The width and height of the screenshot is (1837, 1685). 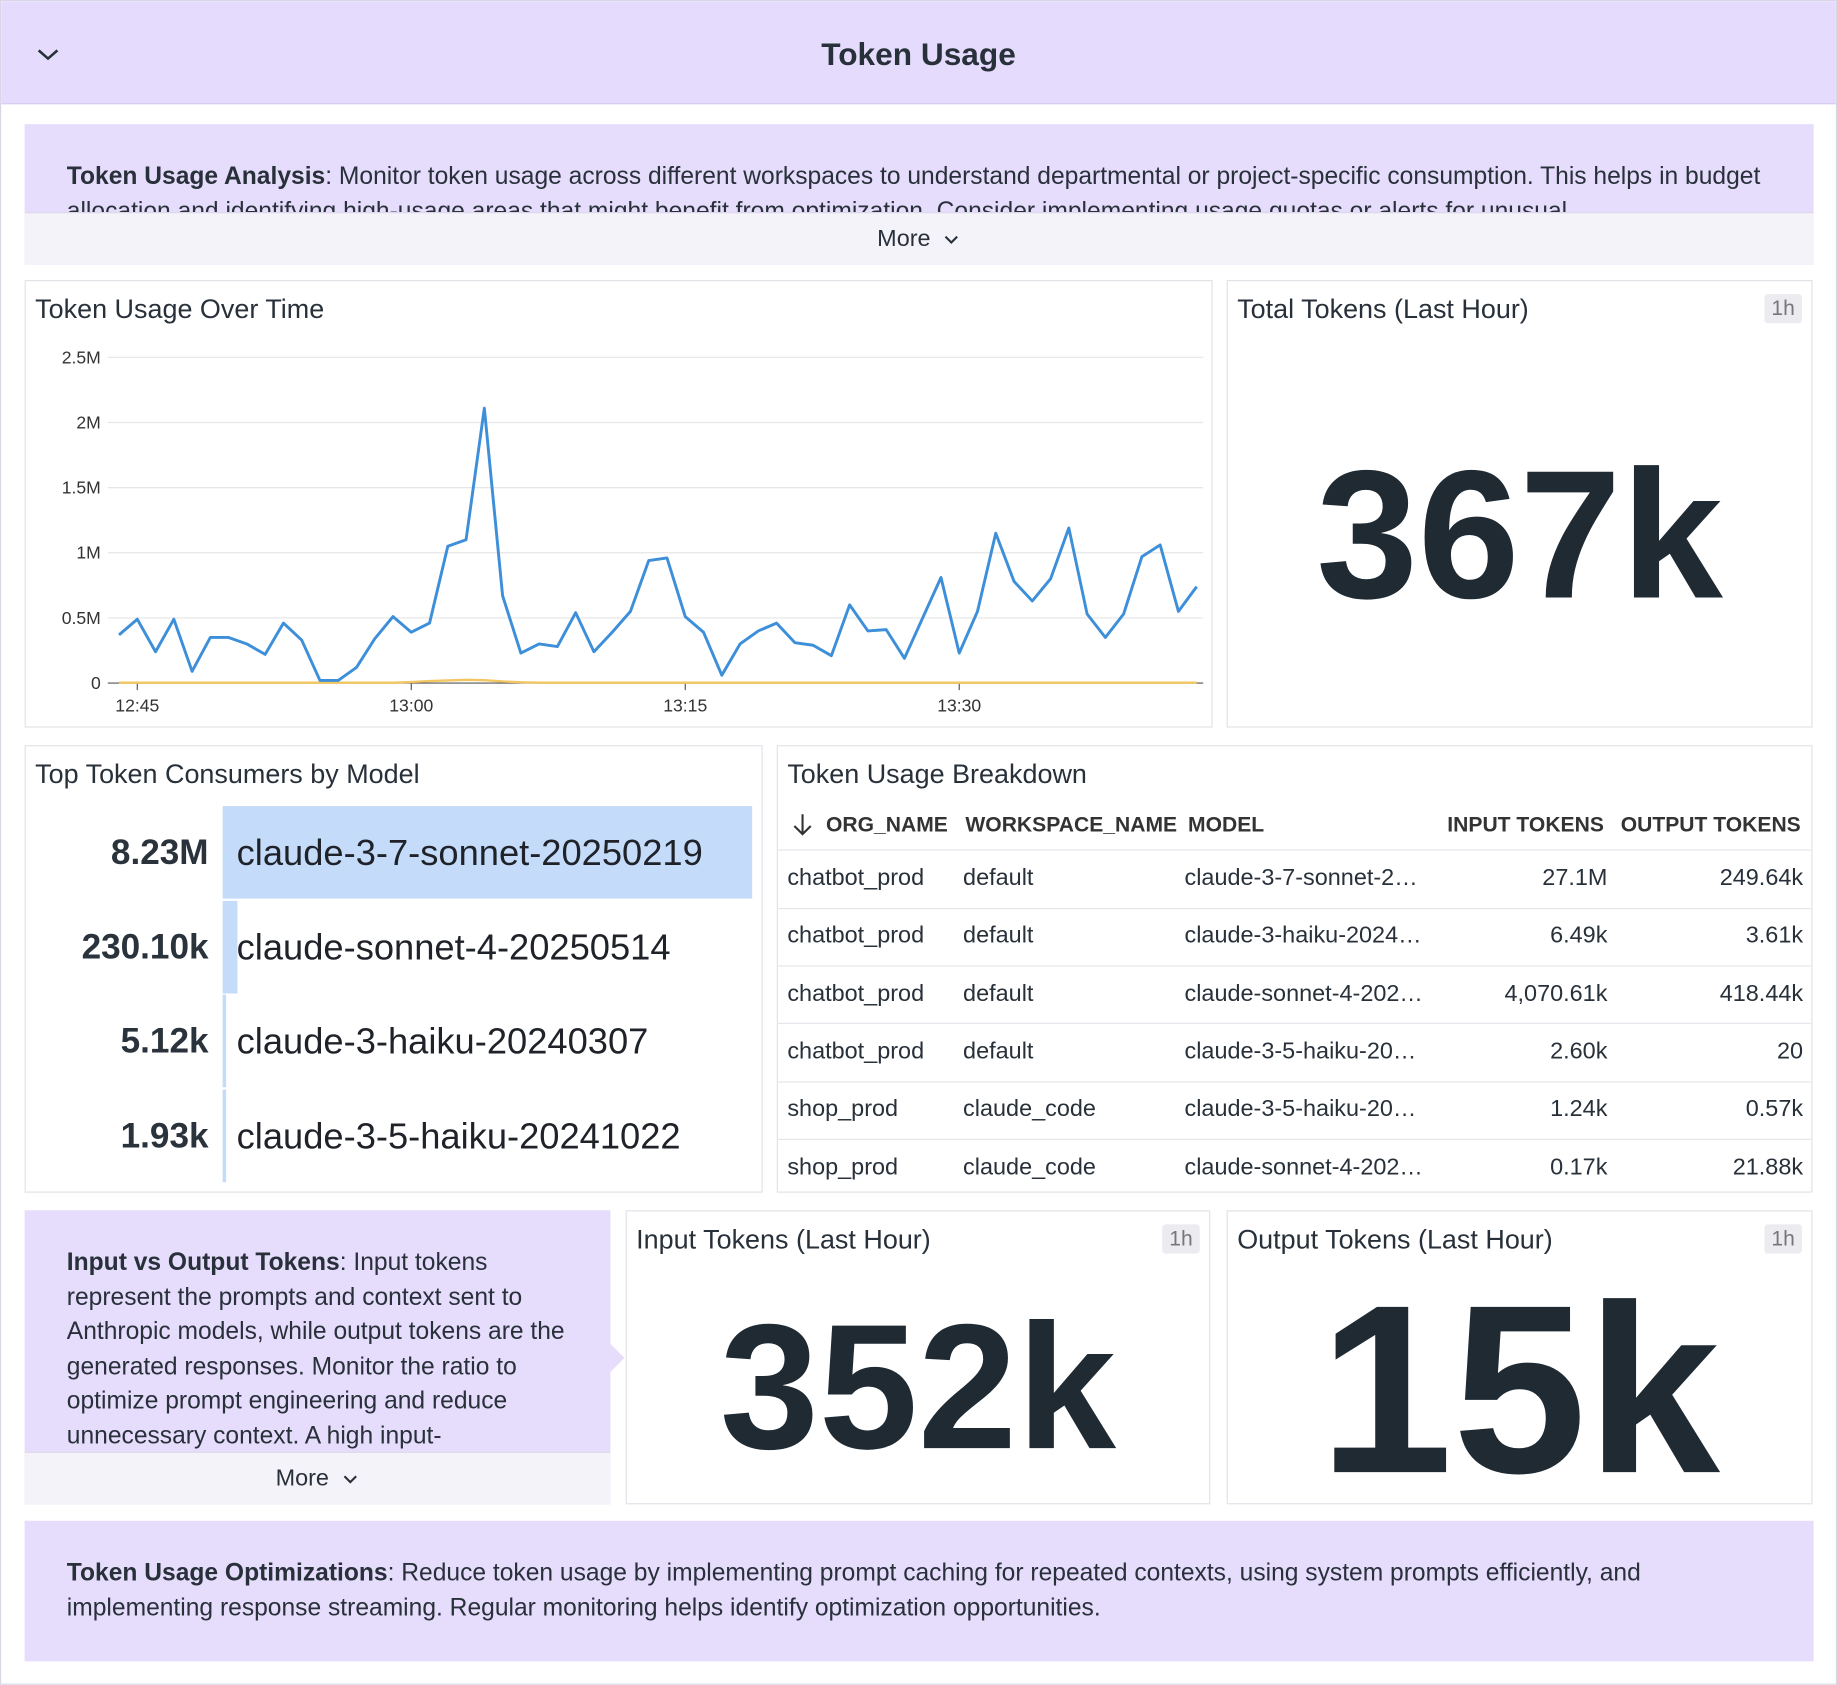 I want to click on query-value: 352k, so click(x=918, y=1387).